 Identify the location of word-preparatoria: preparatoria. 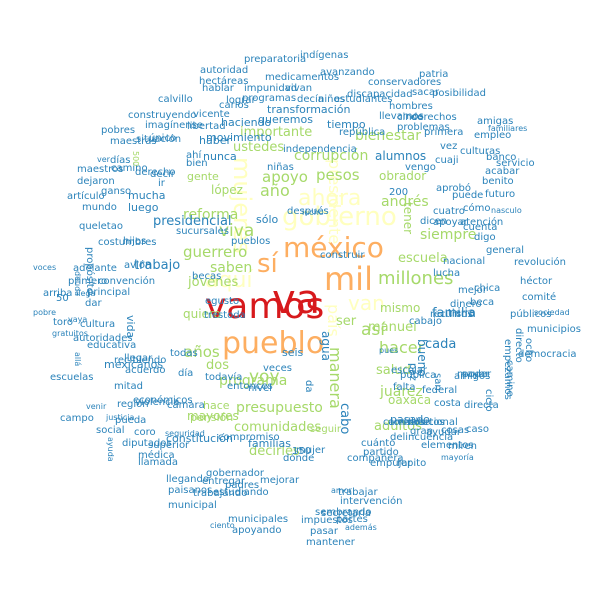
(275, 59).